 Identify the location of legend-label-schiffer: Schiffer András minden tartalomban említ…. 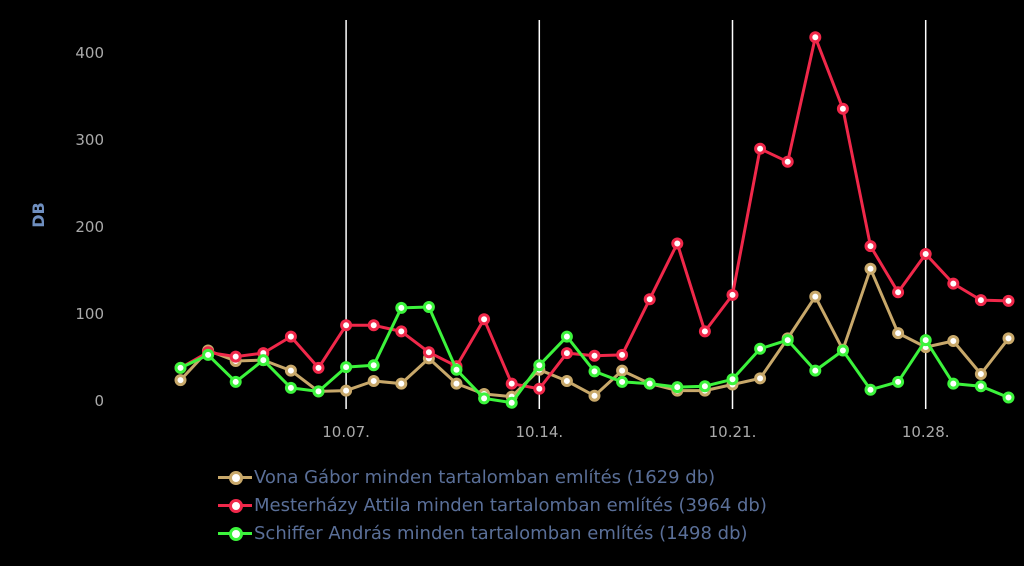
(501, 533).